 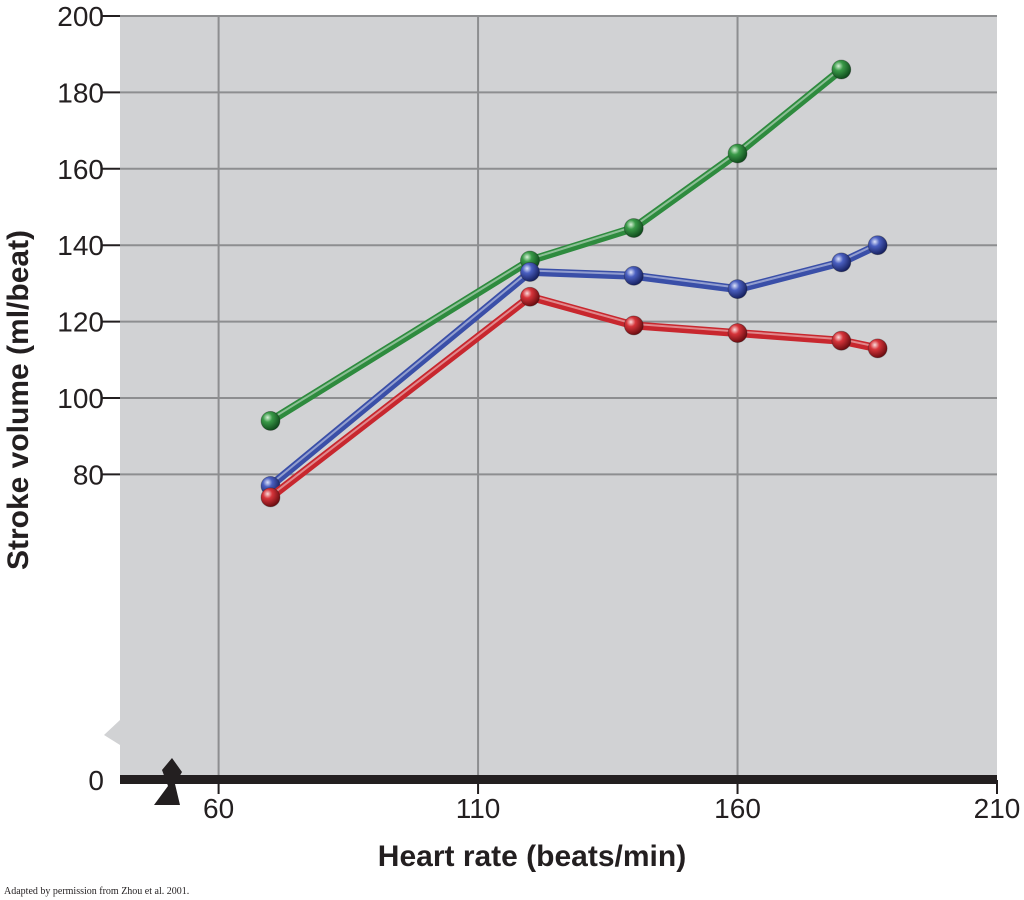 I want to click on x-axis-ticks: 60 110 160 210, so click(x=611, y=802).